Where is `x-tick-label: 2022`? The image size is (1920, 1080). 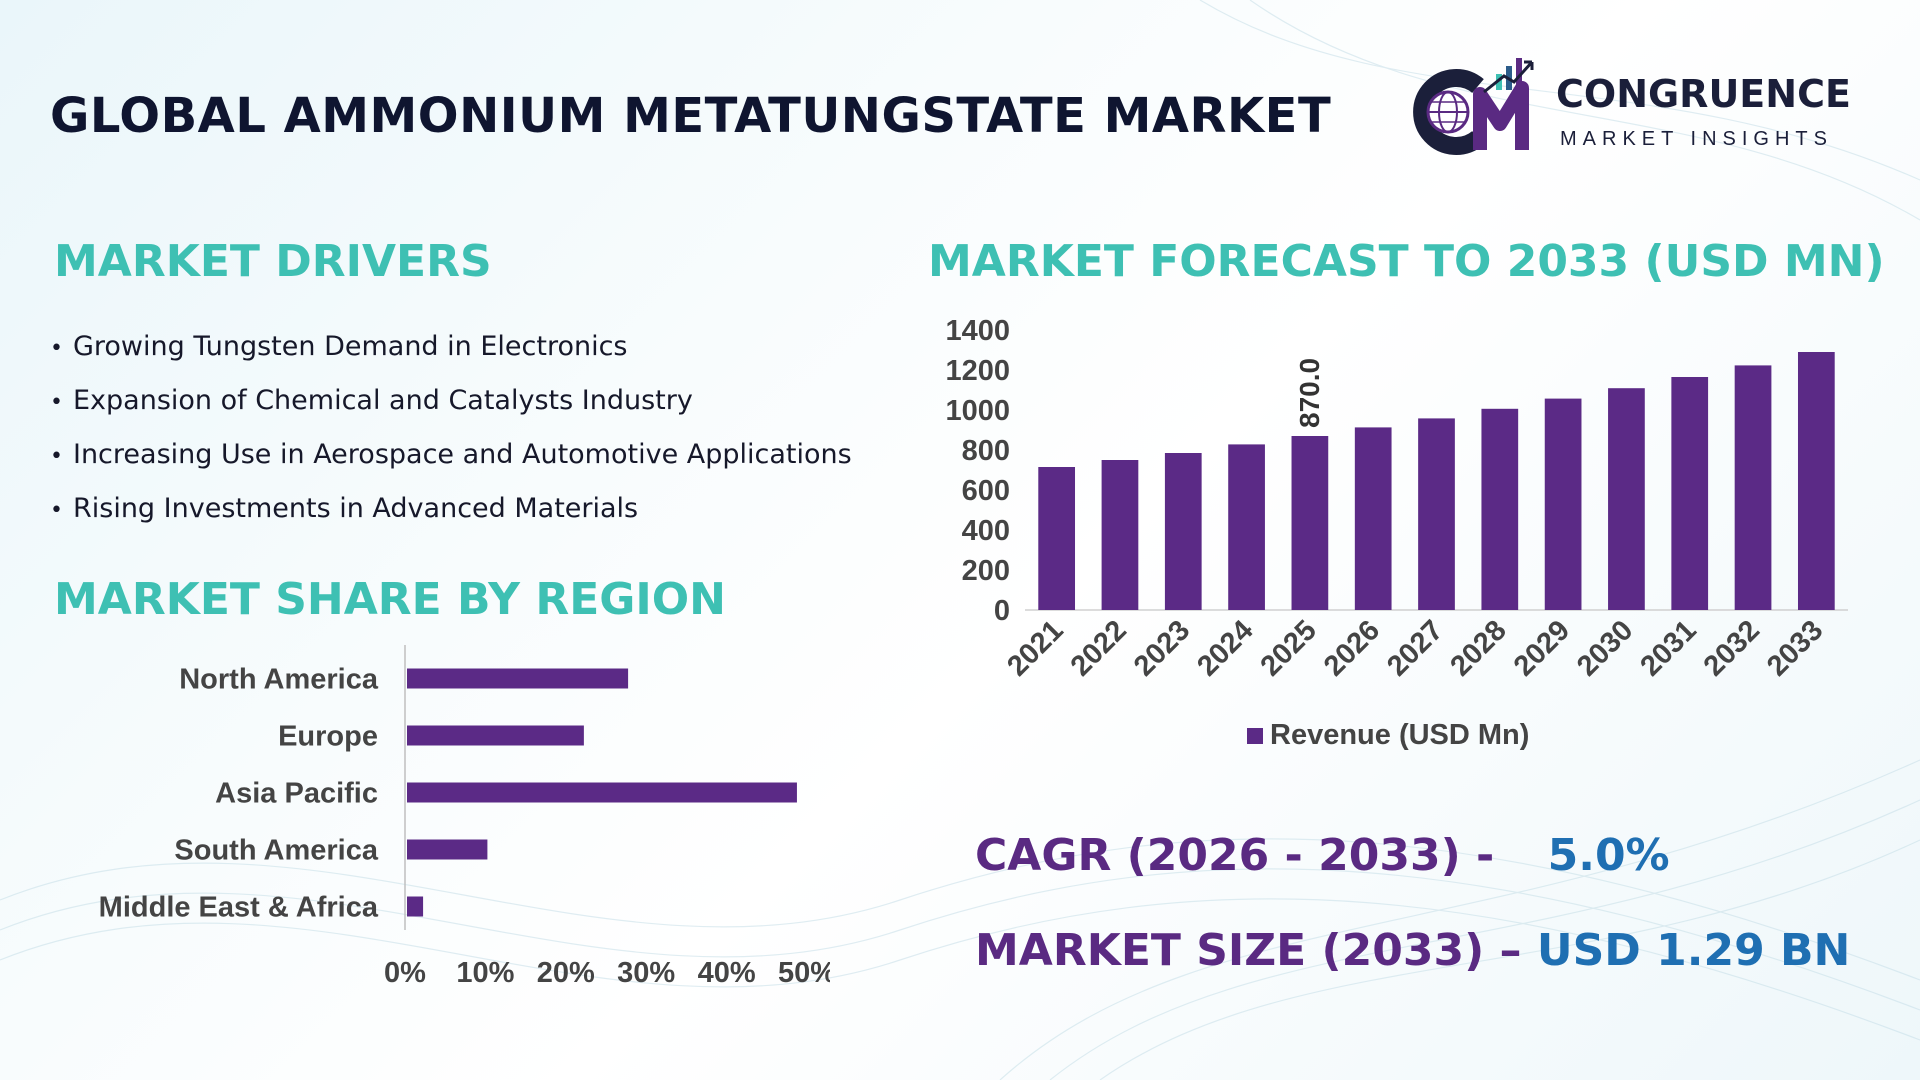 x-tick-label: 2022 is located at coordinates (1099, 648).